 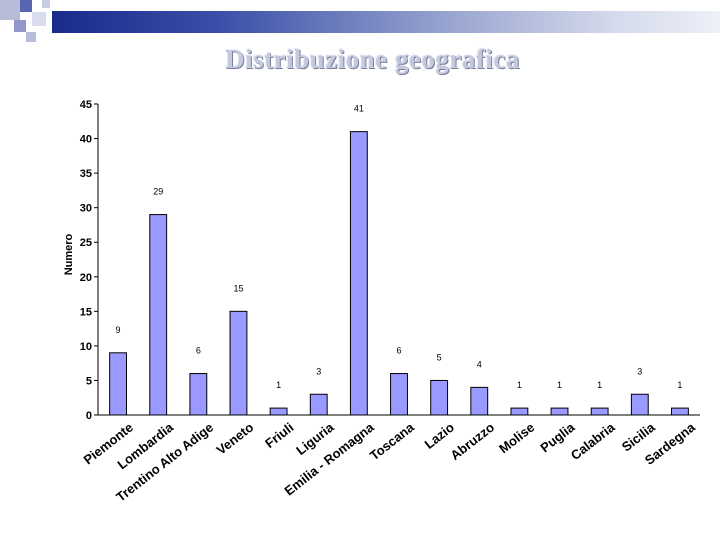 What do you see at coordinates (86, 105) in the screenshot?
I see `y-tick-label: 45` at bounding box center [86, 105].